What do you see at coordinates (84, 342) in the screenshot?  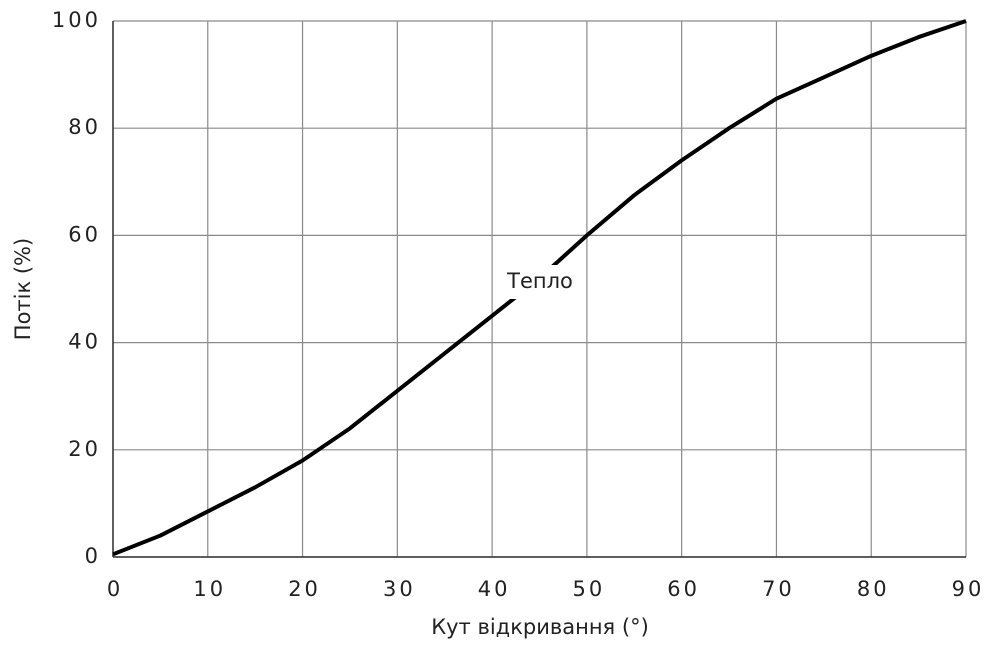 I see `y-tick-label: 40` at bounding box center [84, 342].